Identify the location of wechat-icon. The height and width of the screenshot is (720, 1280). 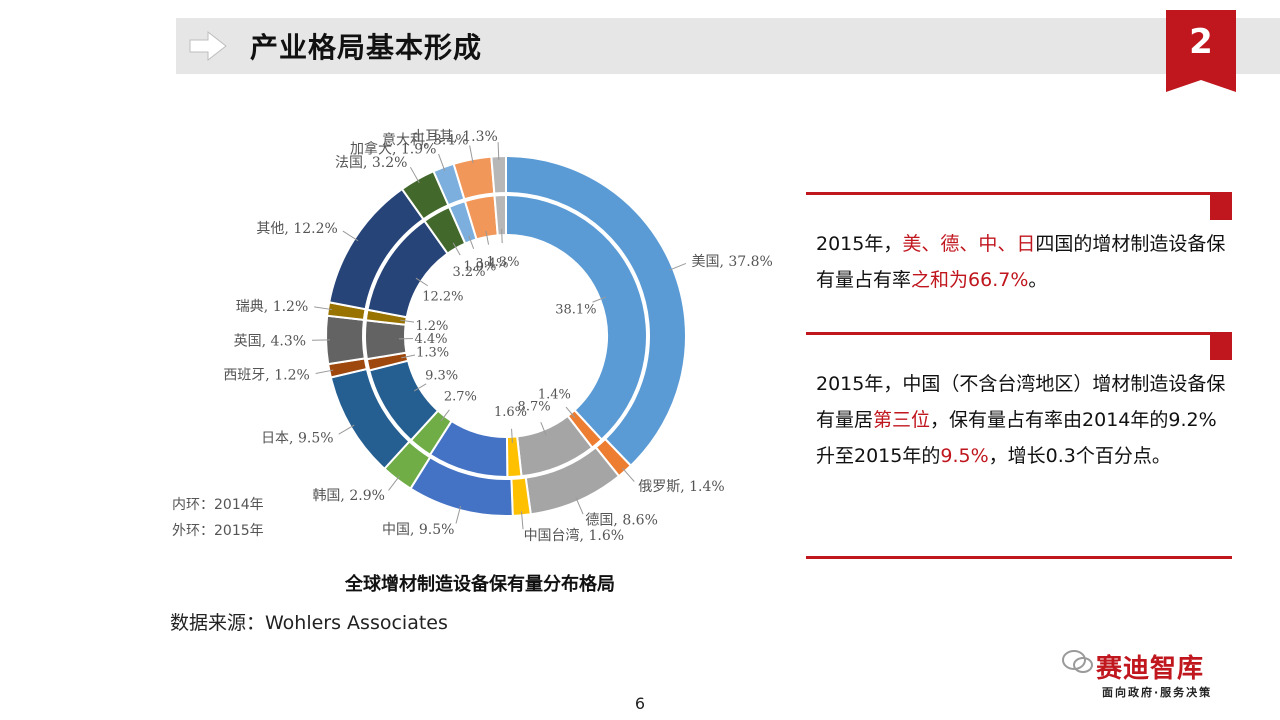
(1077, 661).